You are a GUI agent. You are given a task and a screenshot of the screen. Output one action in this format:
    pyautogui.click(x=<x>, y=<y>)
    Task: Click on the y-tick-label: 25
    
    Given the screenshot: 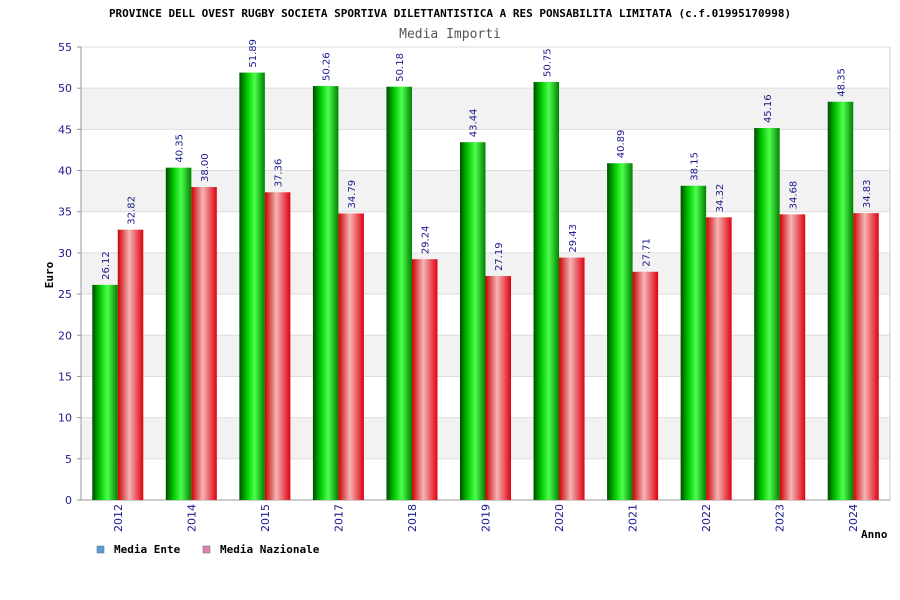 What is the action you would take?
    pyautogui.click(x=65, y=294)
    